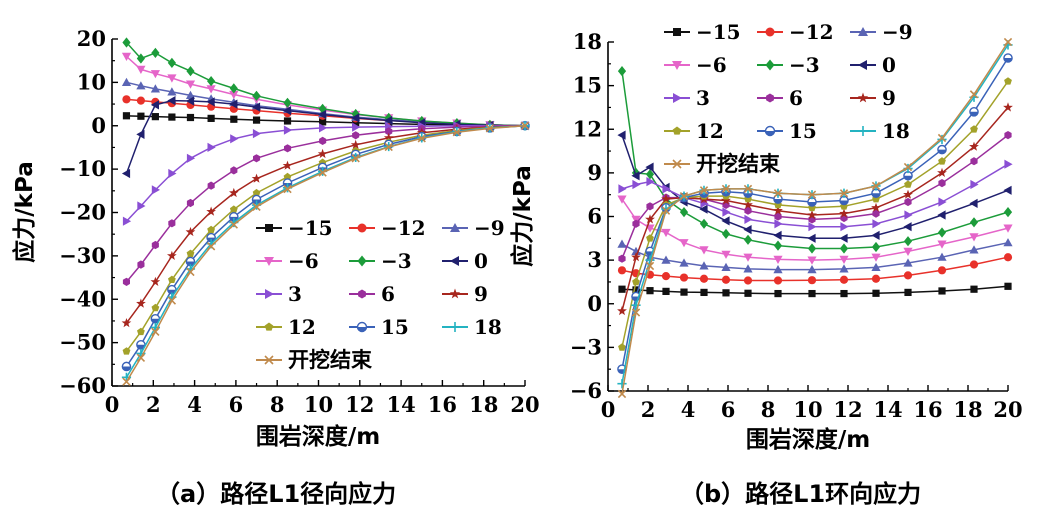 This screenshot has width=1040, height=528. I want to click on y-tick-label: −50, so click(82, 342).